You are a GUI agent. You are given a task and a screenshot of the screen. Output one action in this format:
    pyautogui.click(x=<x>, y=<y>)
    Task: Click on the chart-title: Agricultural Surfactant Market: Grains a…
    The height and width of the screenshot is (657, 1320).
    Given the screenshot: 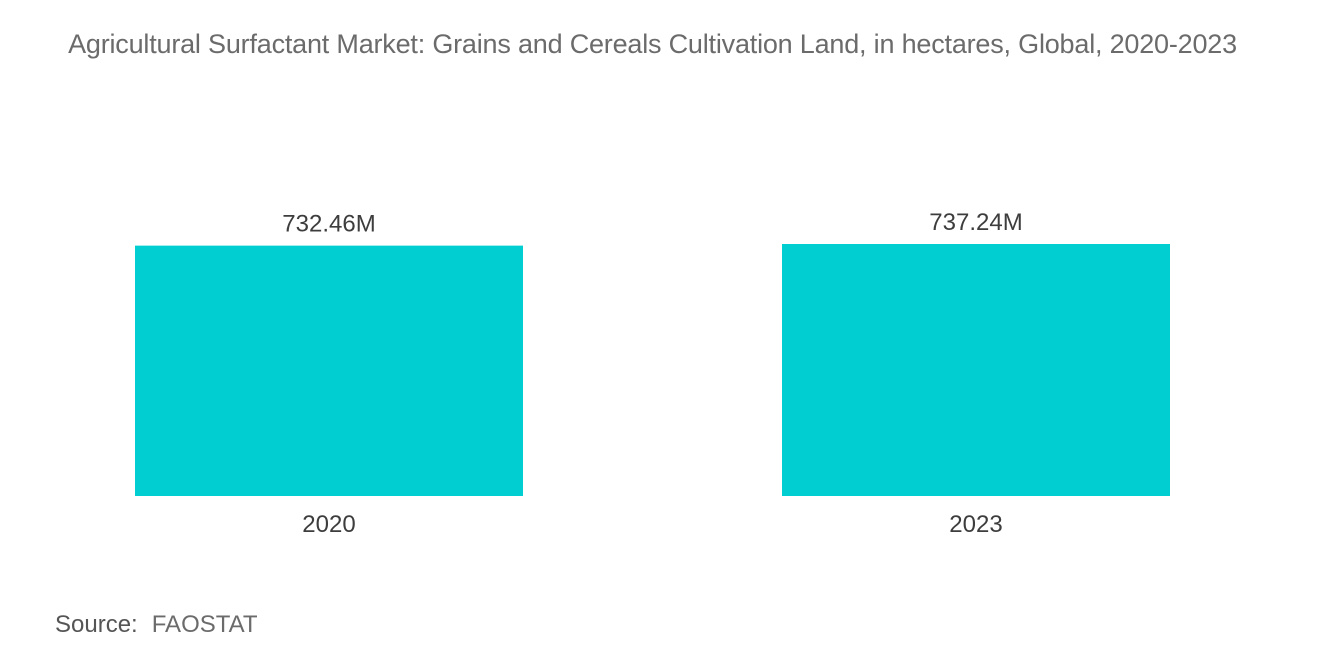 What is the action you would take?
    pyautogui.click(x=652, y=44)
    